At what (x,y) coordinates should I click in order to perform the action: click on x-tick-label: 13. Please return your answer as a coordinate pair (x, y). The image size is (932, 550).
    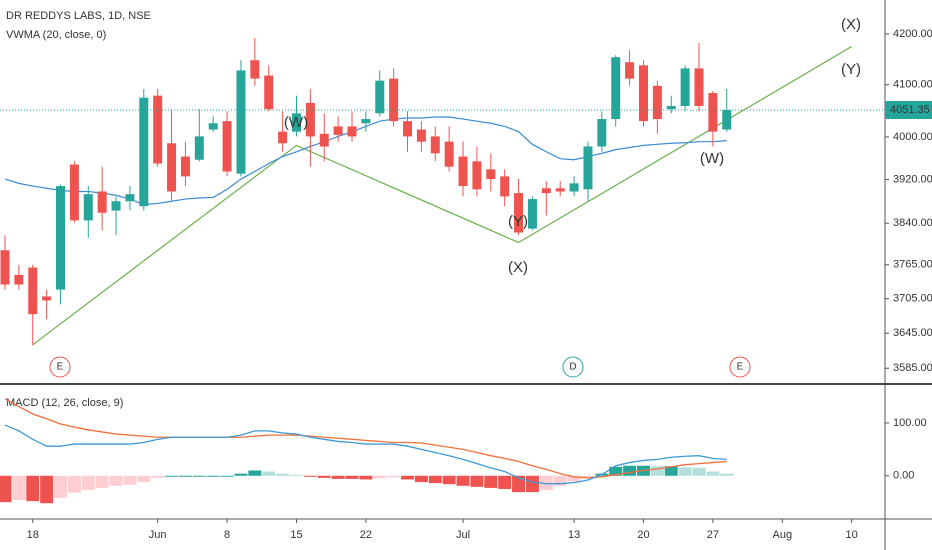
    Looking at the image, I should click on (574, 535).